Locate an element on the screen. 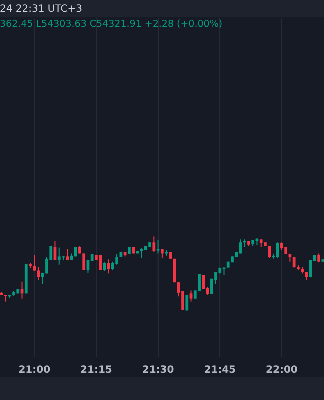 The image size is (324, 400). x-tick-label: 21:45 is located at coordinates (220, 370).